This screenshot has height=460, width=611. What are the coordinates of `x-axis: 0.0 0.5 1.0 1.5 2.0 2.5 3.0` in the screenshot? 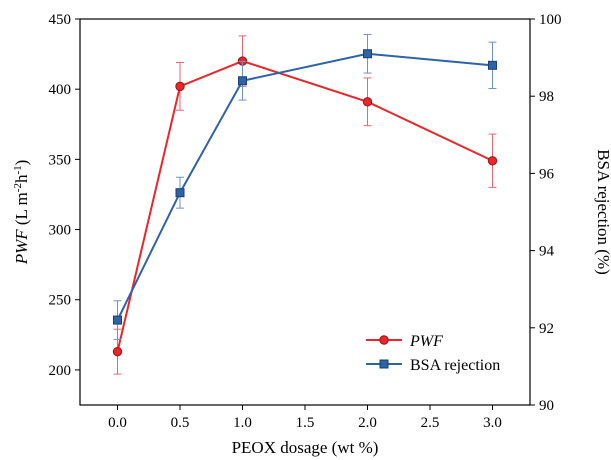 It's located at (305, 418).